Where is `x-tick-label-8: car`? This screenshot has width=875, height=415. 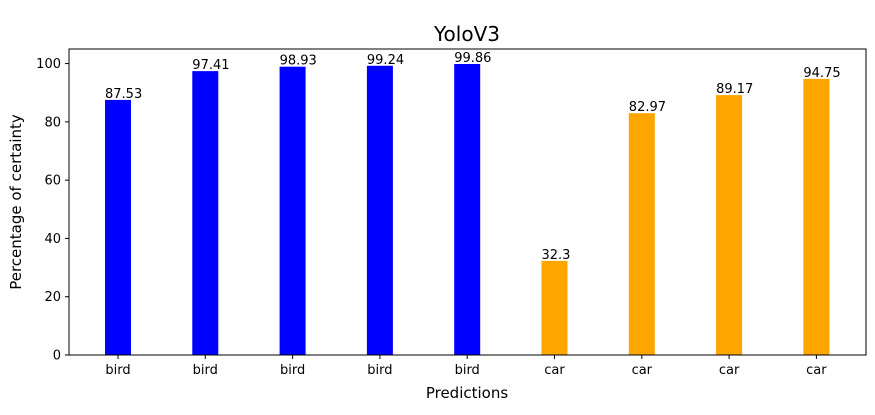 x-tick-label-8: car is located at coordinates (729, 370).